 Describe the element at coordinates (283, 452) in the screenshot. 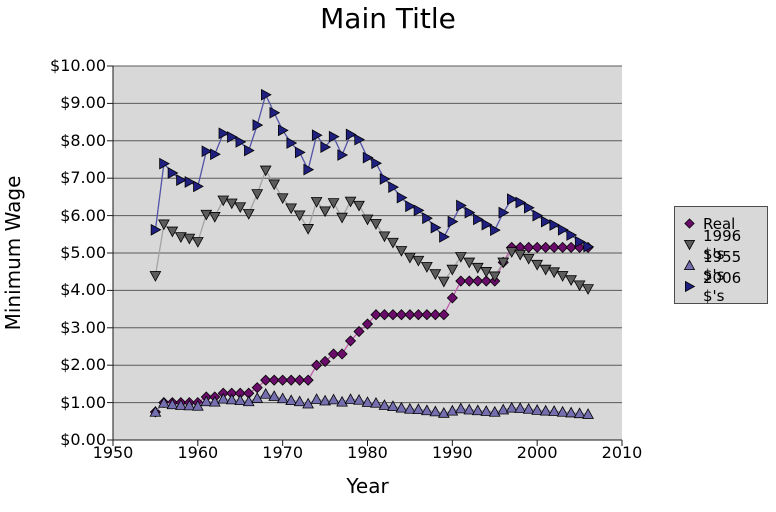

I see `x-tick-label: 1970` at that location.